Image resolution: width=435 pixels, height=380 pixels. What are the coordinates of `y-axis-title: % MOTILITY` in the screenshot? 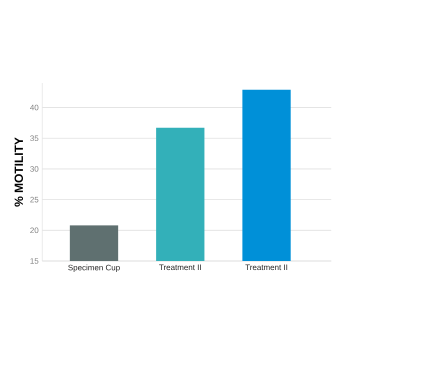 It's located at (19, 172).